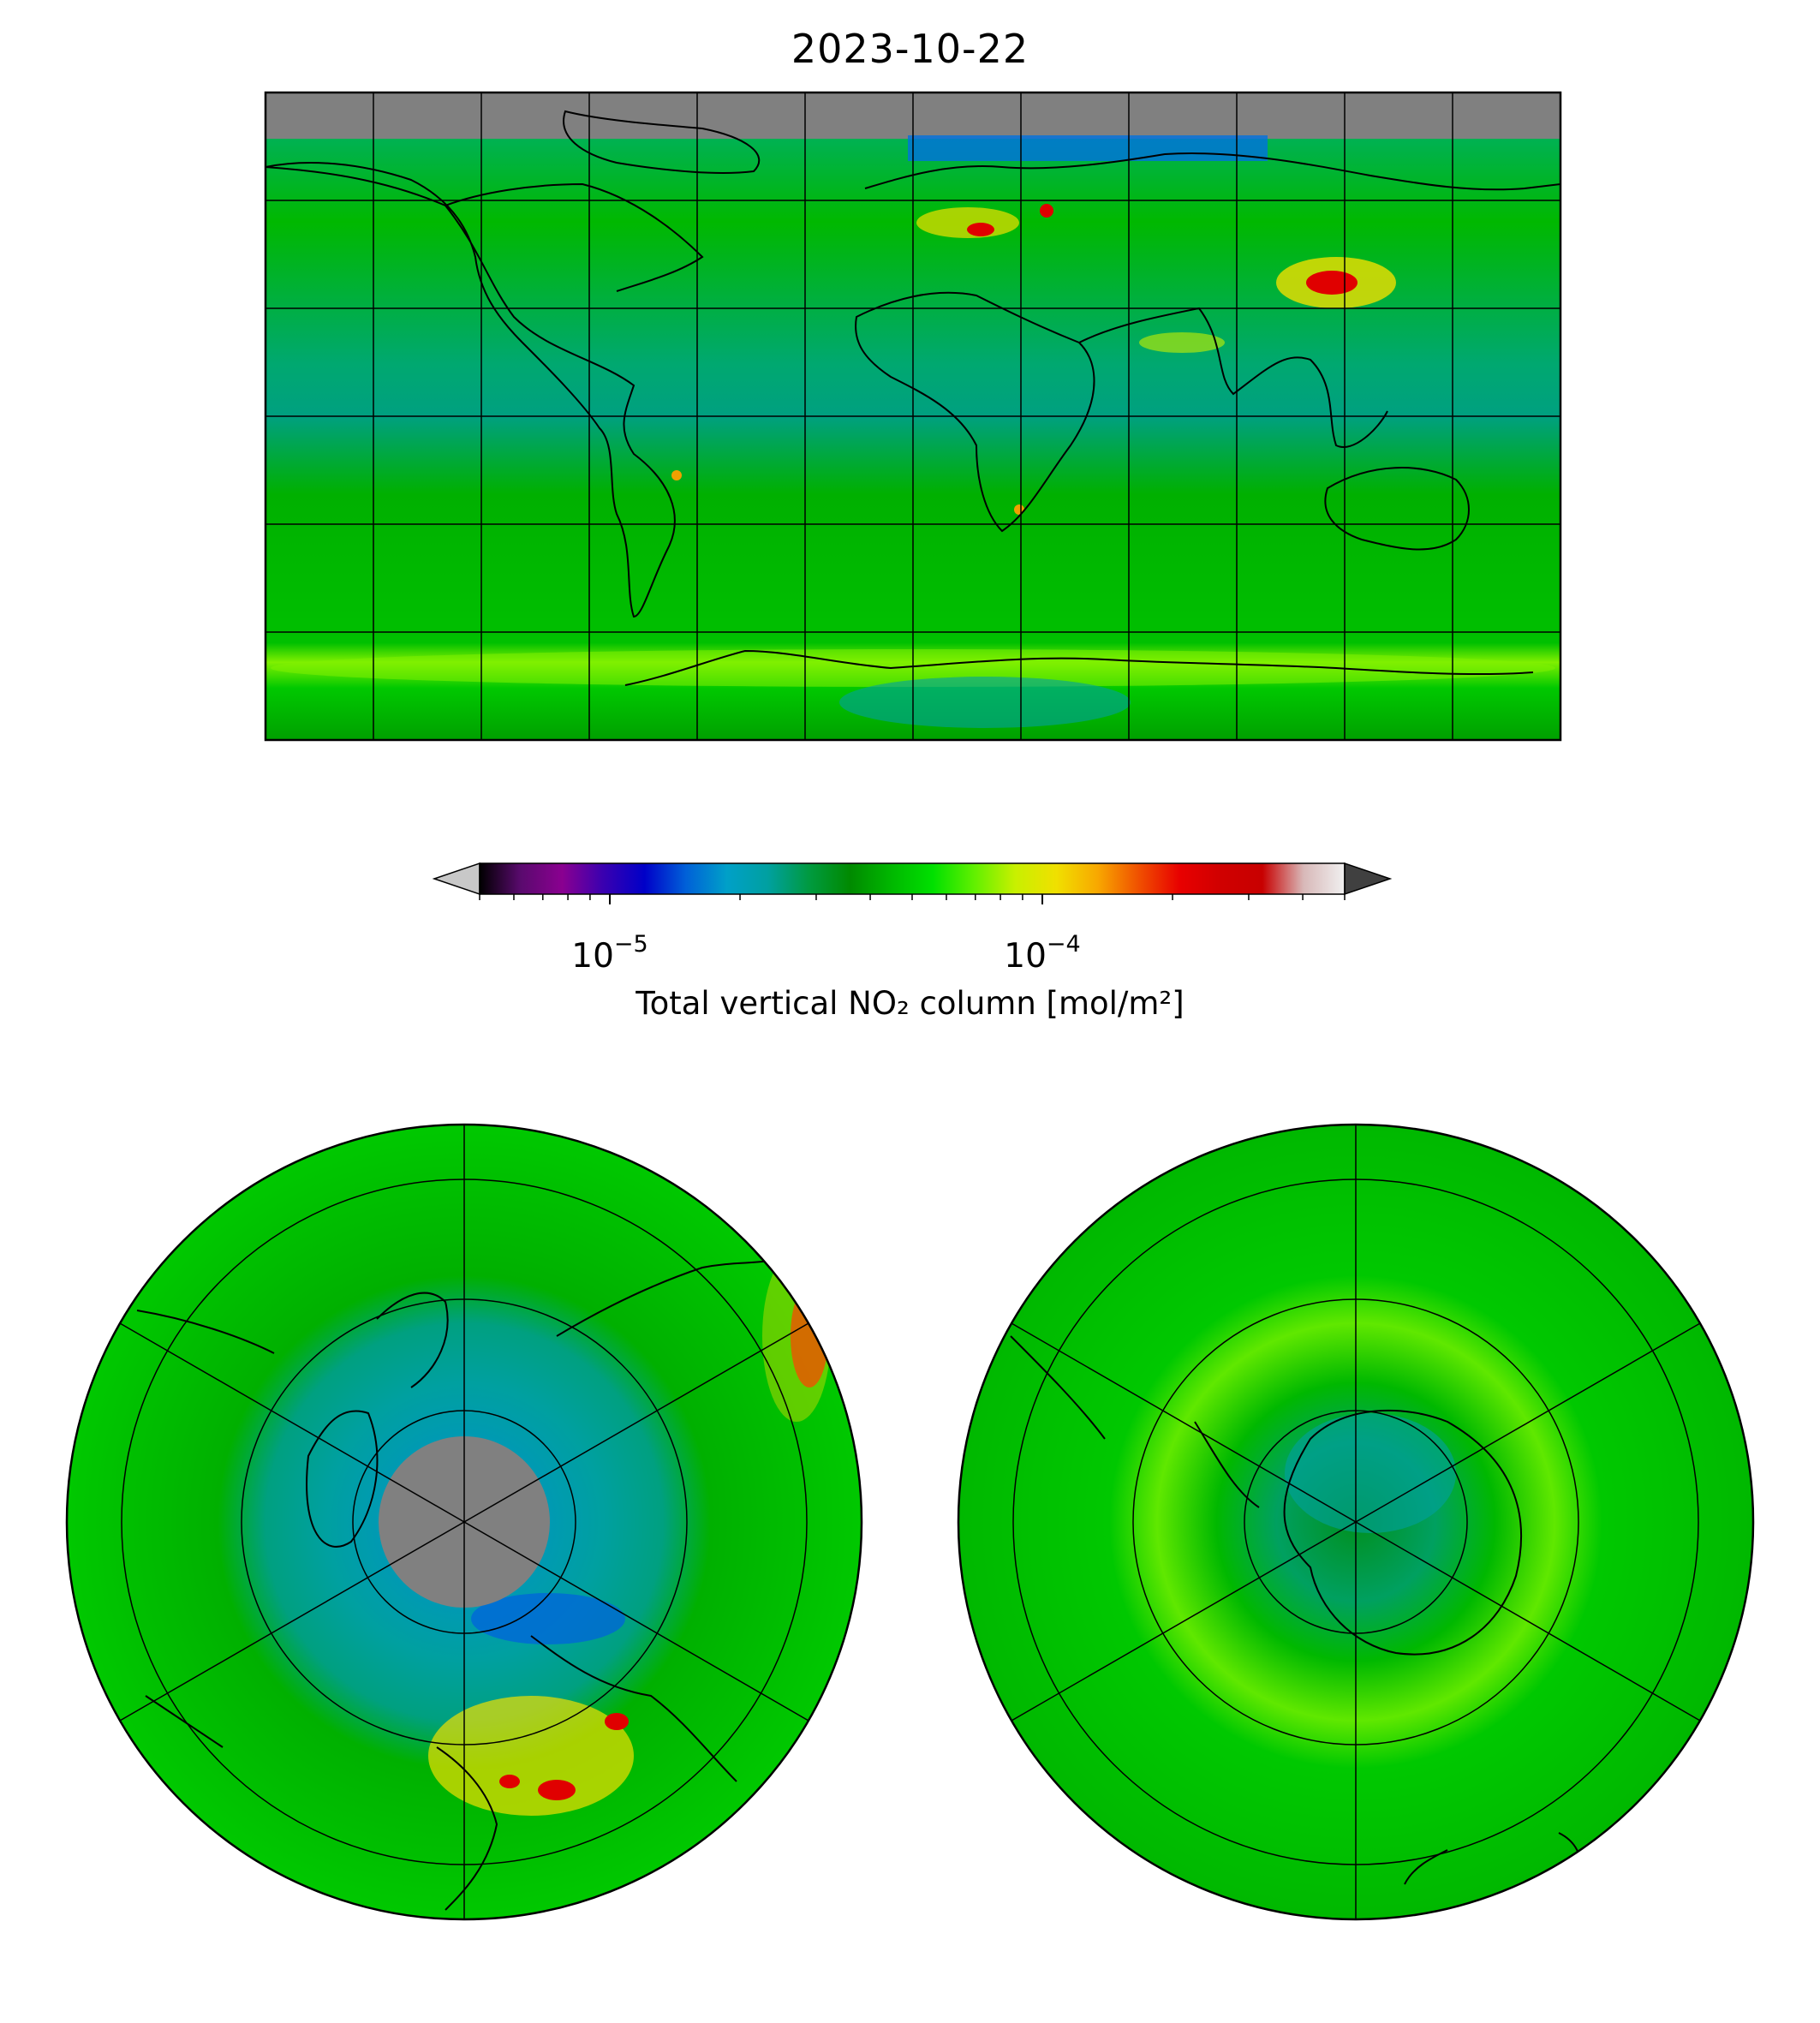 This screenshot has height=2023, width=1820. Describe the element at coordinates (826, 899) in the screenshot. I see `colorbar-major-ticks` at that location.